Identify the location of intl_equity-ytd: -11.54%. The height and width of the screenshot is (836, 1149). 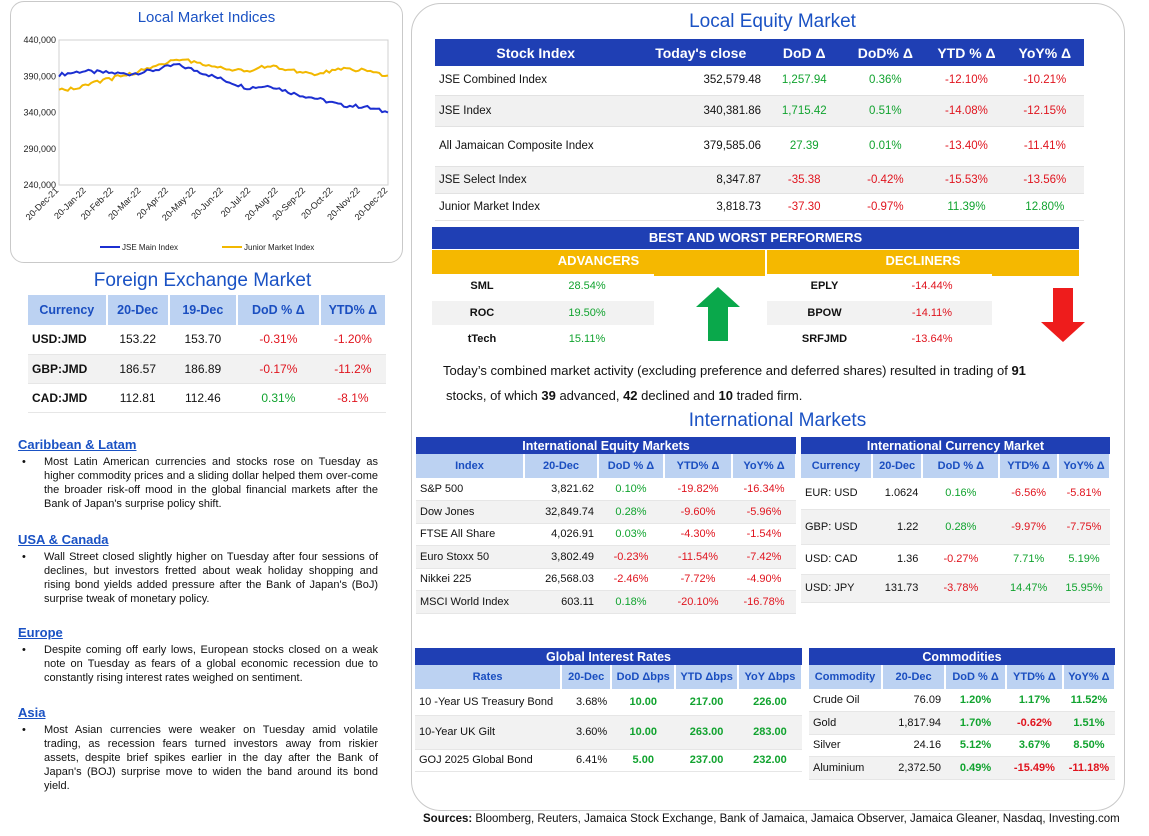
(698, 557).